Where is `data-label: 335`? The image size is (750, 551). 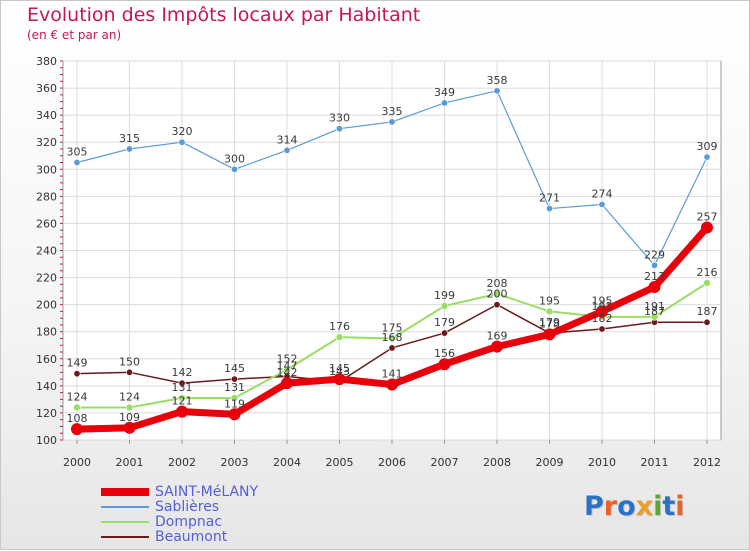
data-label: 335 is located at coordinates (392, 111).